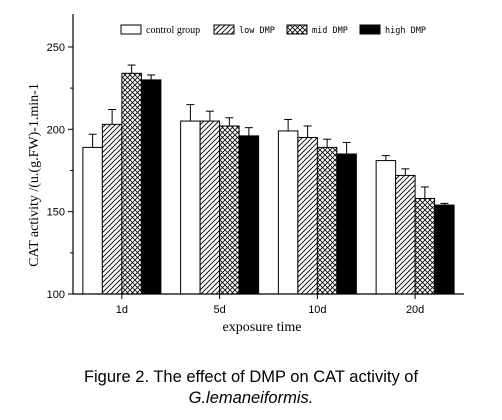 The width and height of the screenshot is (502, 420). Describe the element at coordinates (268, 304) in the screenshot. I see `x-axis: 1d 5d 10d 20d` at that location.